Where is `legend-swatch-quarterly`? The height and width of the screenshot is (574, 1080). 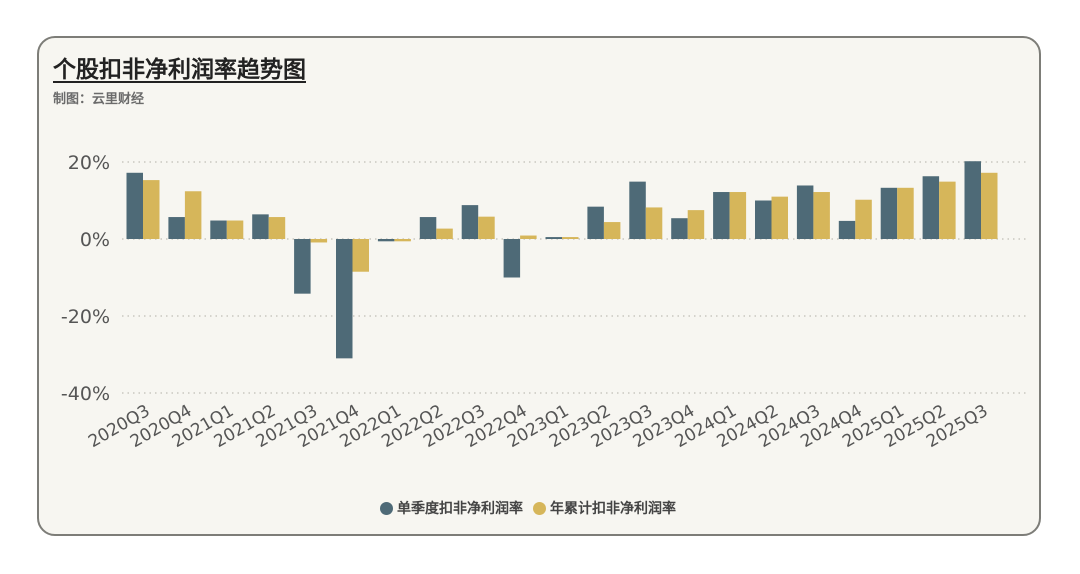 legend-swatch-quarterly is located at coordinates (386, 508).